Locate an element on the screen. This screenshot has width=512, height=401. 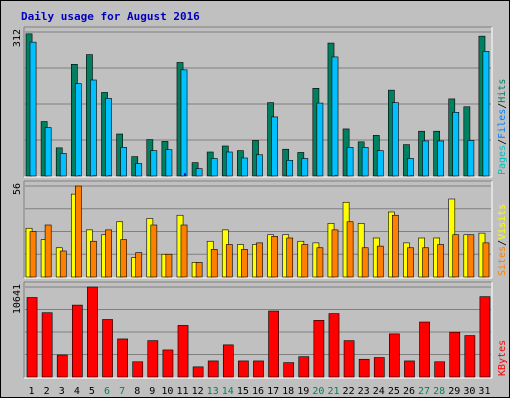
scale-label: 10641 is located at coordinates (17, 299).